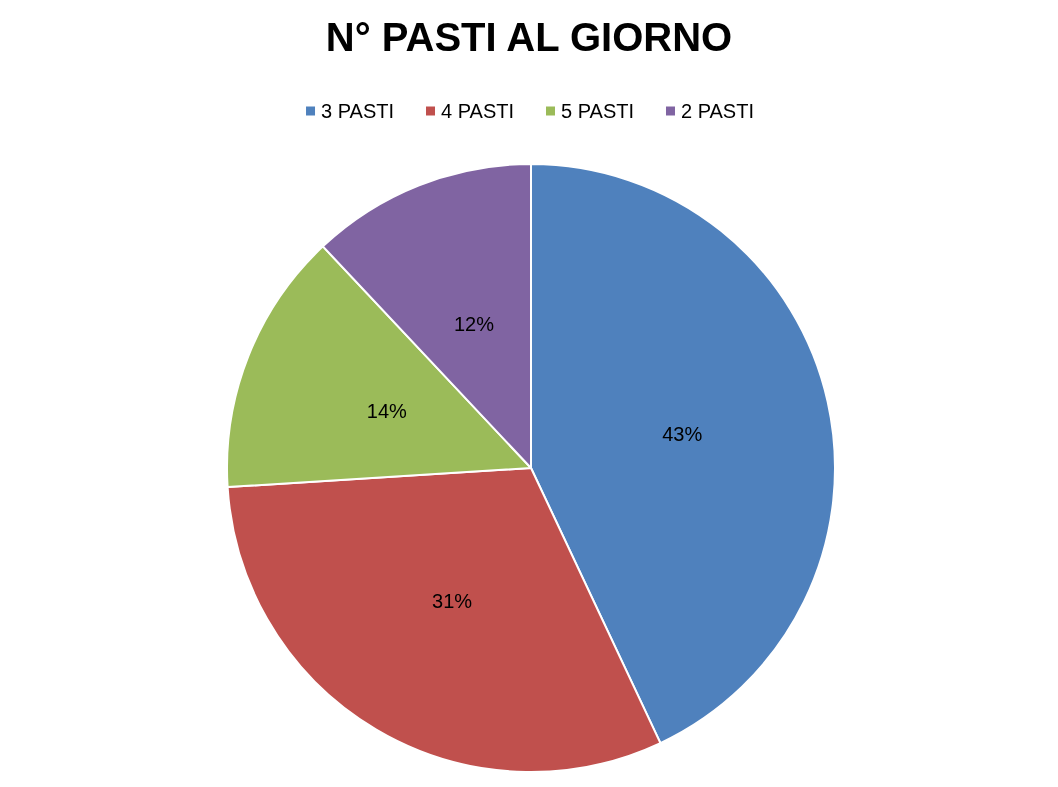 This screenshot has width=1058, height=787. I want to click on data-label: 14%, so click(387, 410).